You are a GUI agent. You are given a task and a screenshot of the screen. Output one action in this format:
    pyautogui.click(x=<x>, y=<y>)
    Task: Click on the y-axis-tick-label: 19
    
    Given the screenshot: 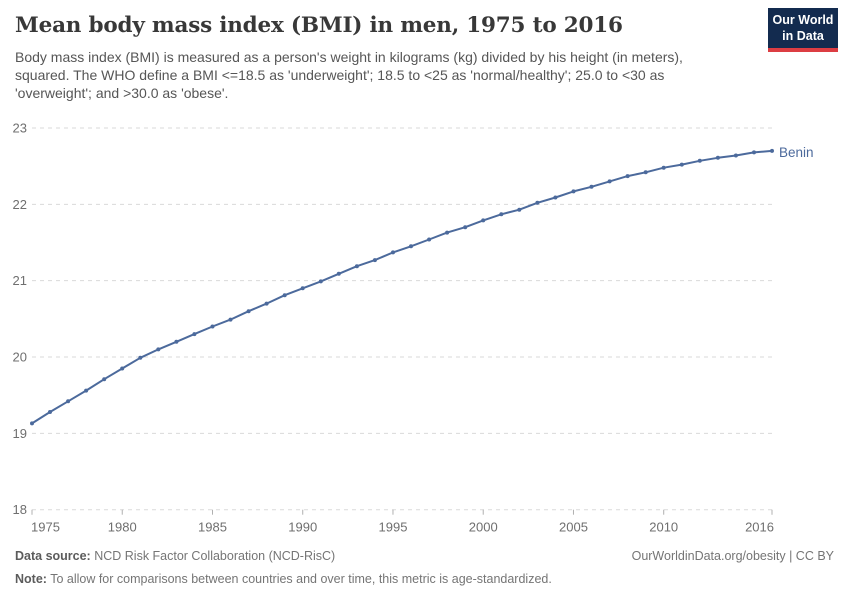 What is the action you would take?
    pyautogui.click(x=20, y=433)
    